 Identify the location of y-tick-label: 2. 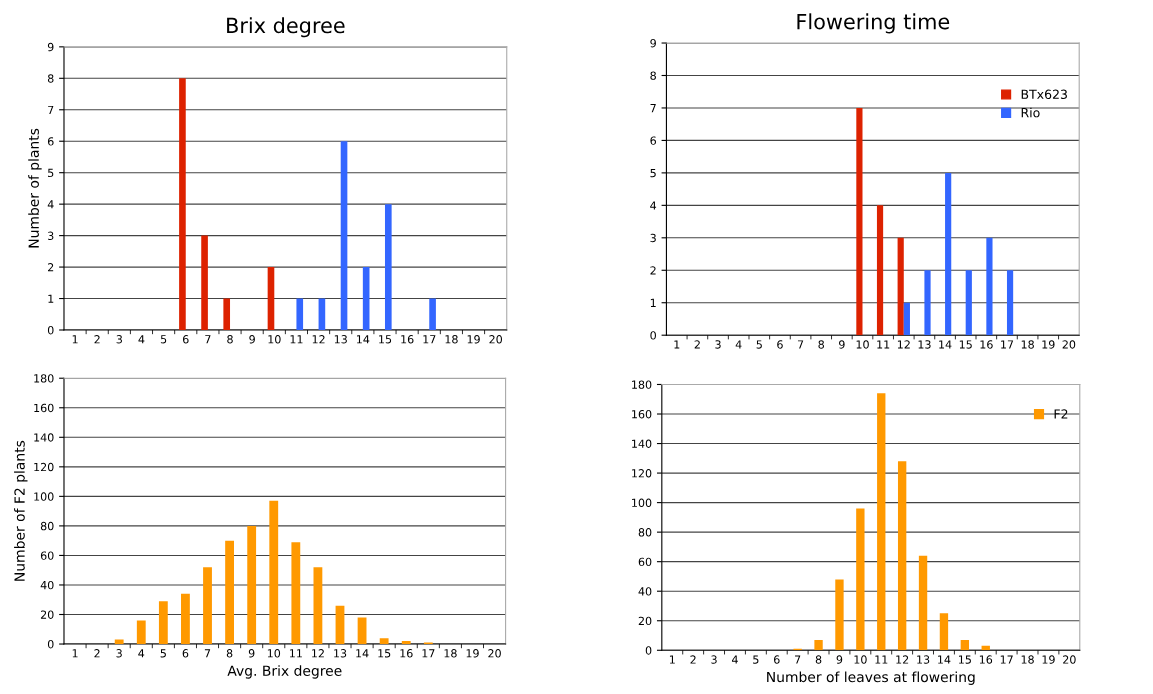
(51, 267).